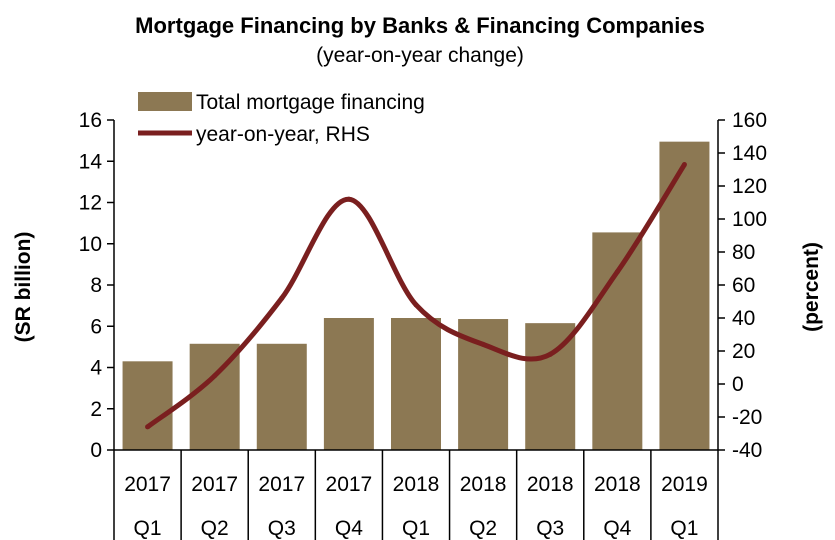 This screenshot has width=835, height=540. I want to click on y2-tick-label-9: 140, so click(749, 153).